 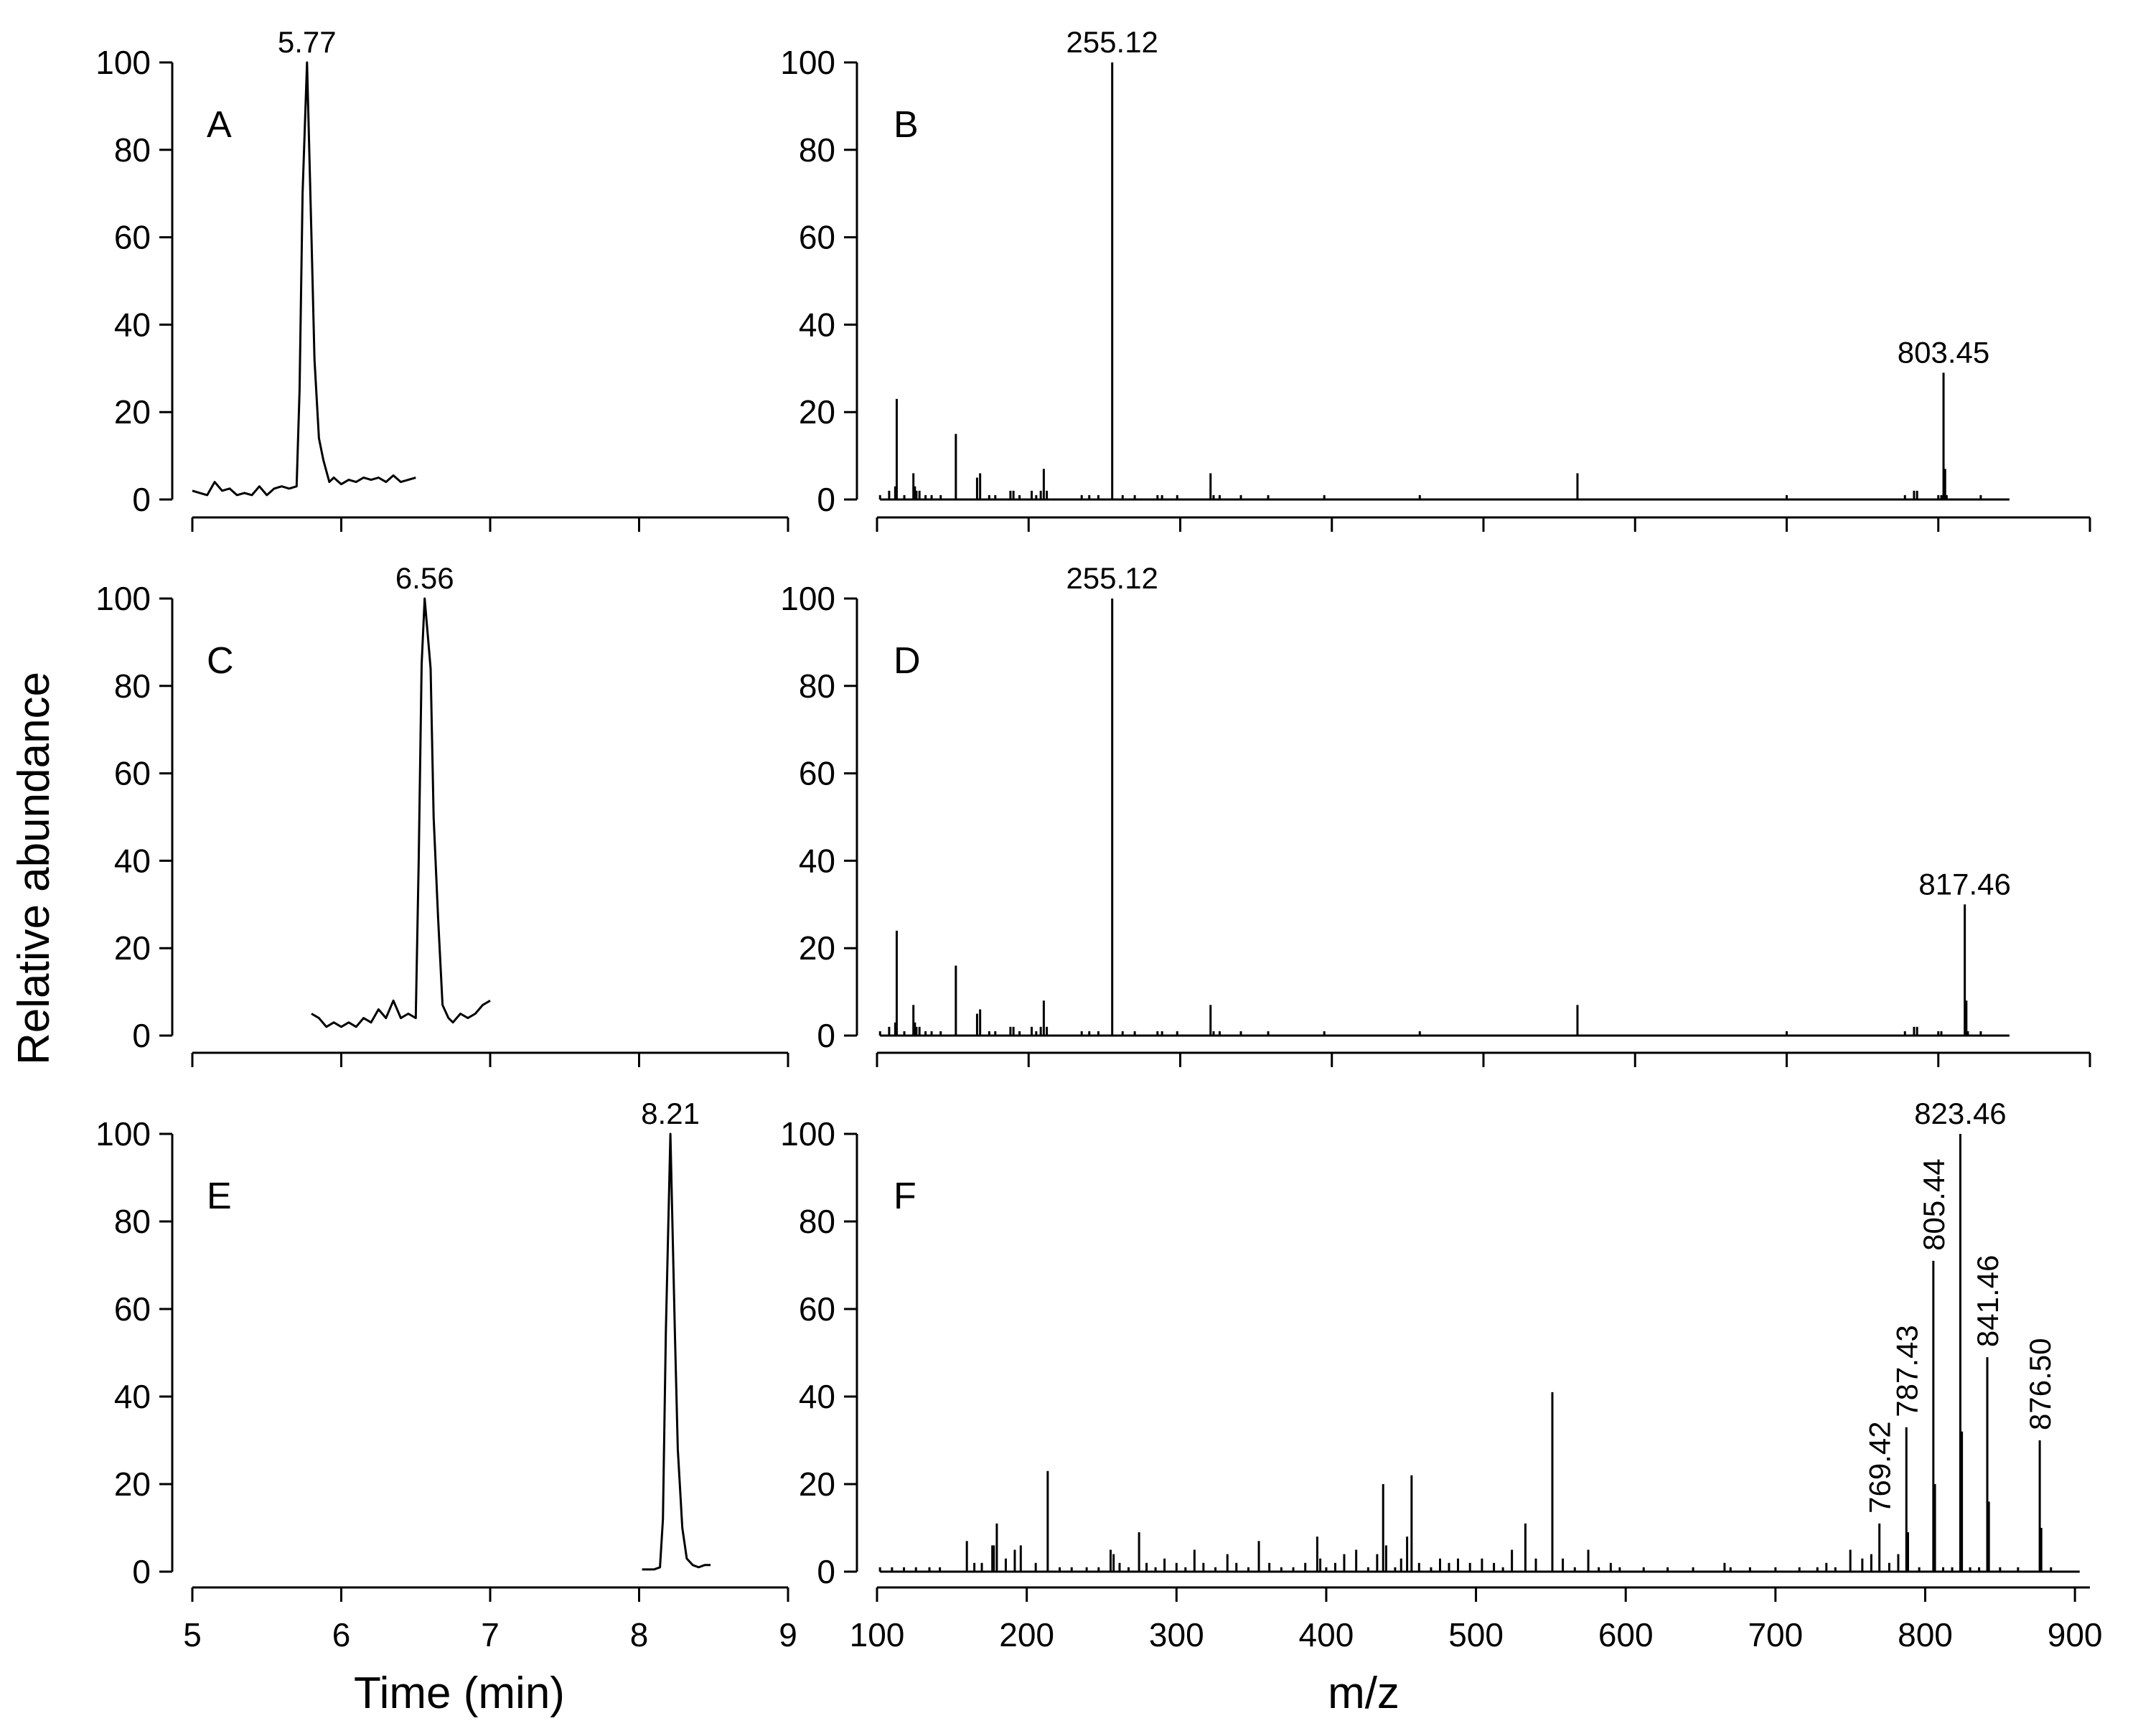 I want to click on y-tick-label-e: 60, so click(x=132, y=1309).